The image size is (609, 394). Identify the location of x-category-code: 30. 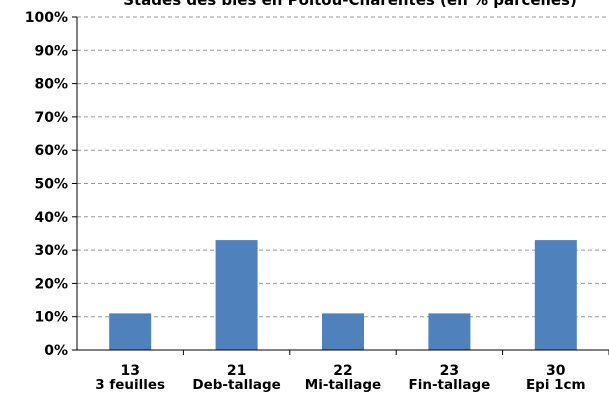
(556, 371).